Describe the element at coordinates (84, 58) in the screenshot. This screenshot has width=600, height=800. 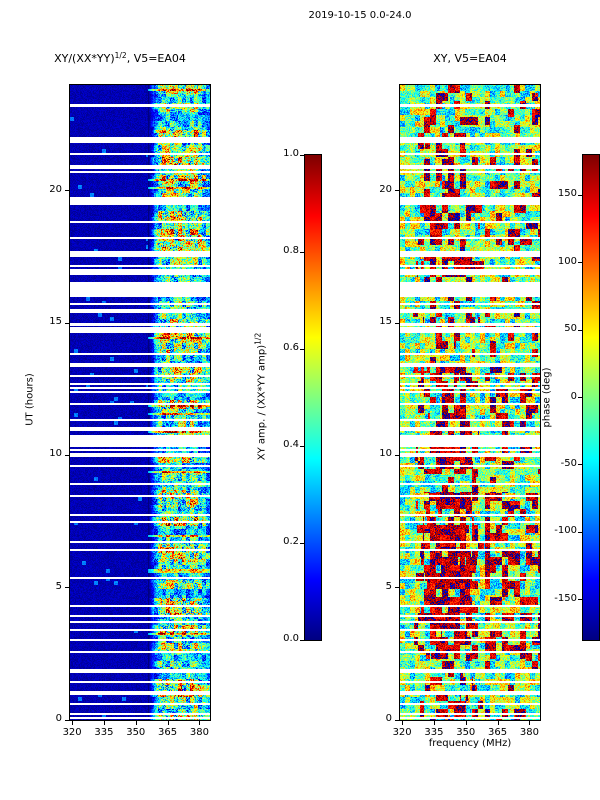
I see `left-title-prefix: XY/(XX*YY)` at that location.